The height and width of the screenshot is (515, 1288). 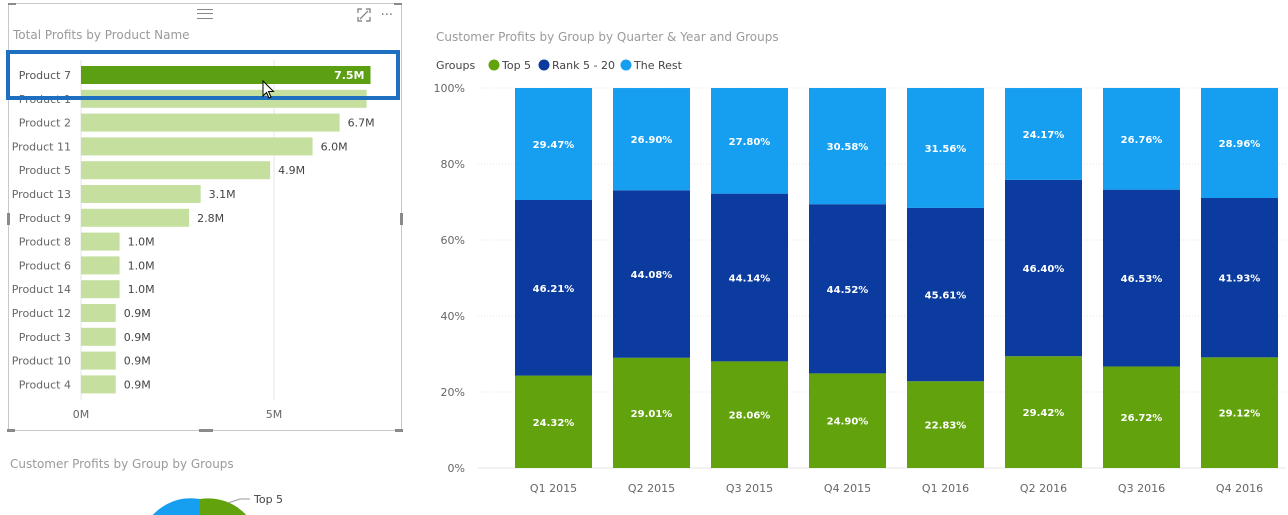 What do you see at coordinates (41, 146) in the screenshot?
I see `category-label: Product 11` at bounding box center [41, 146].